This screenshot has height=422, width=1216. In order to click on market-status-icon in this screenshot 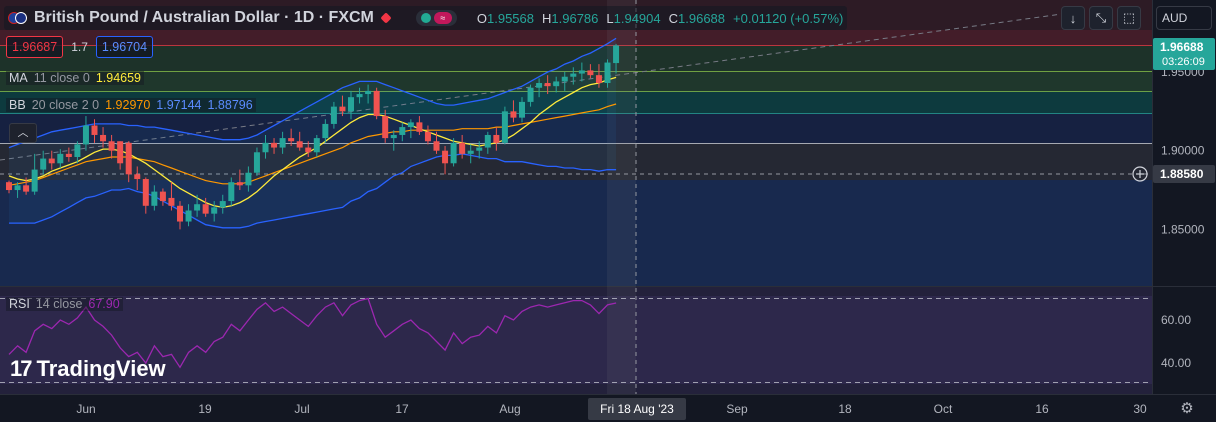, I will do `click(386, 18)`.